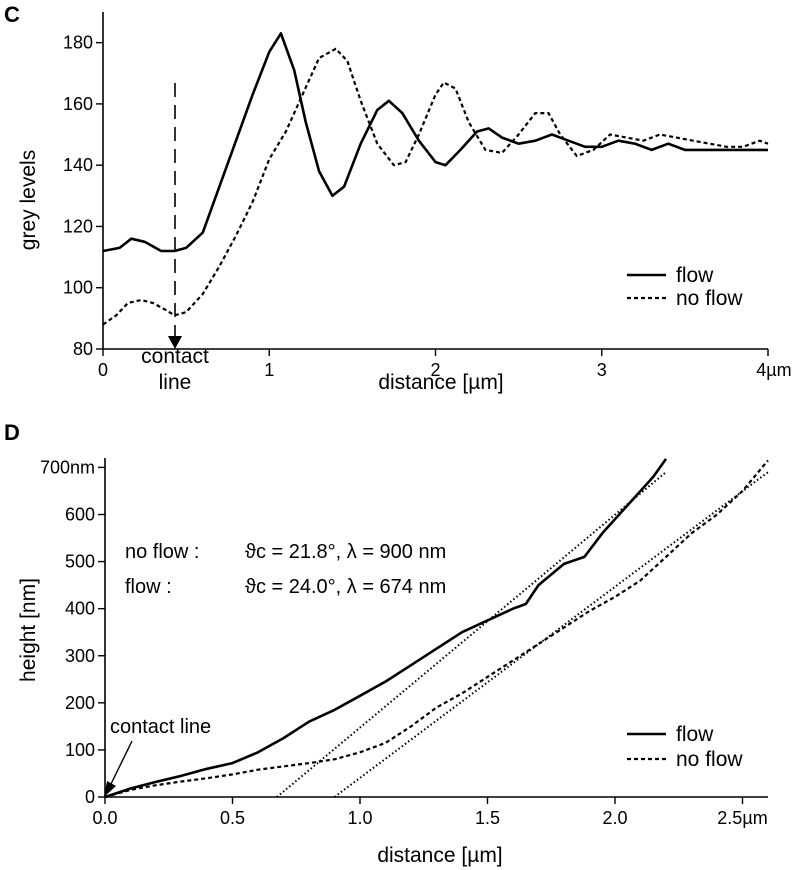 This screenshot has height=870, width=808. I want to click on y-tick-label-d: 500, so click(80, 562).